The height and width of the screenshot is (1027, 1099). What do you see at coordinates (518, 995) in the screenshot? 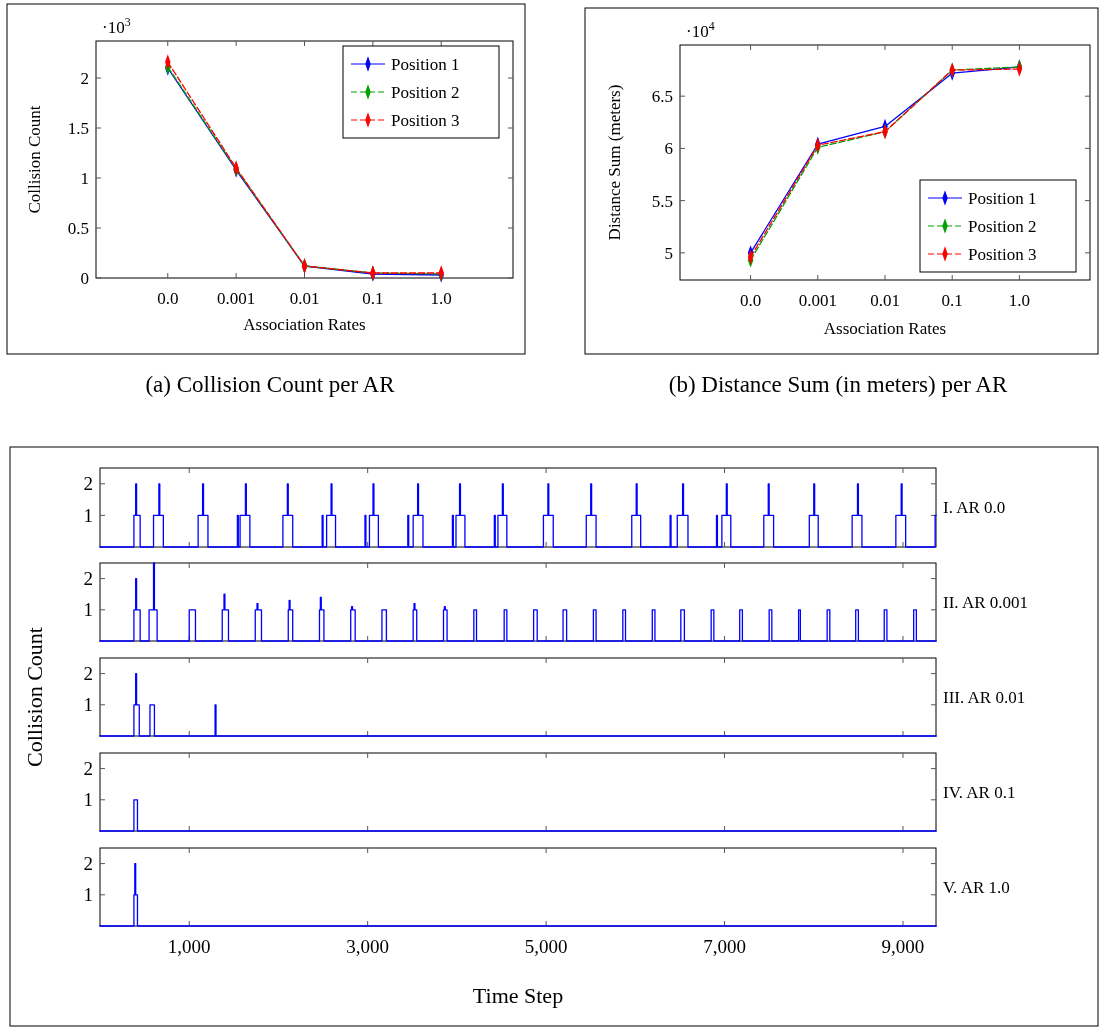
I see `x-axis-title: Time Step` at bounding box center [518, 995].